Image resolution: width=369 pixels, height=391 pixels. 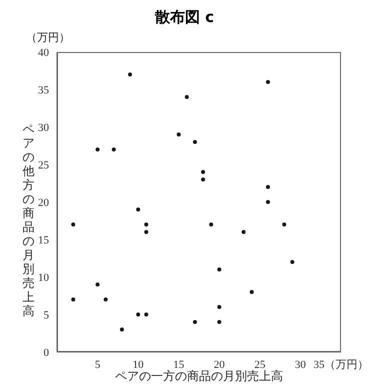 I want to click on y-tick-label: 0, so click(x=47, y=352).